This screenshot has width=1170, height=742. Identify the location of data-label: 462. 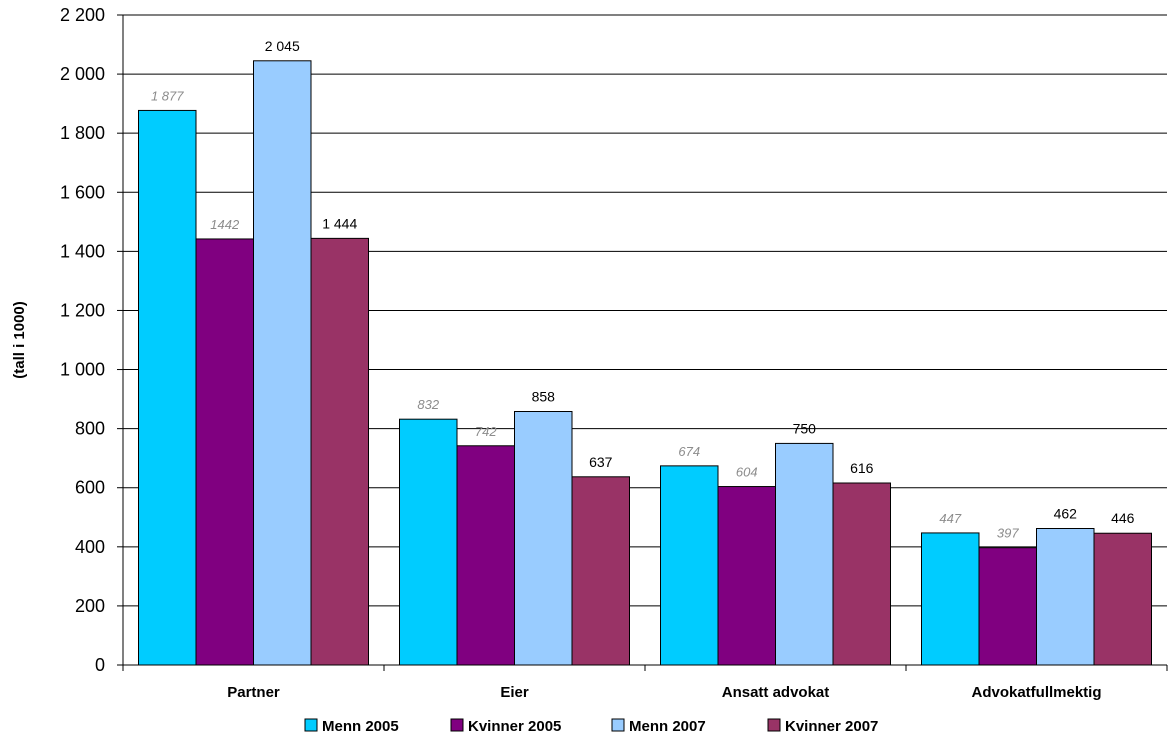
(1066, 514).